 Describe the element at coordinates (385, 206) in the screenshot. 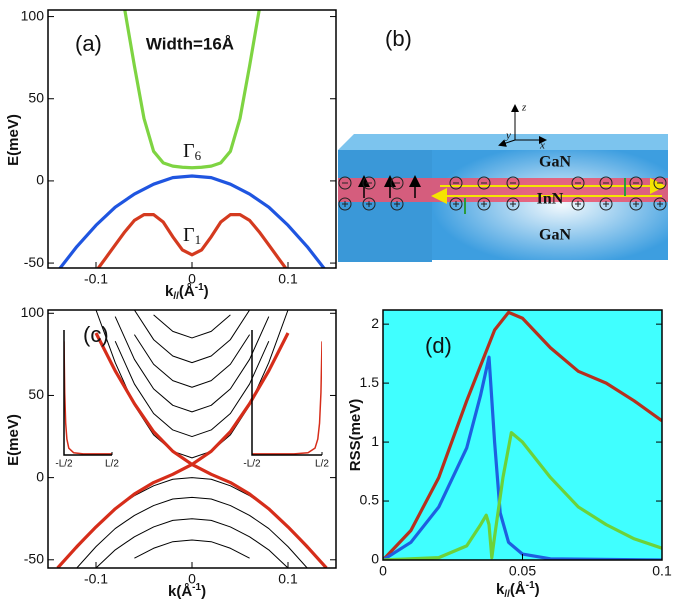

I see `block-front` at that location.